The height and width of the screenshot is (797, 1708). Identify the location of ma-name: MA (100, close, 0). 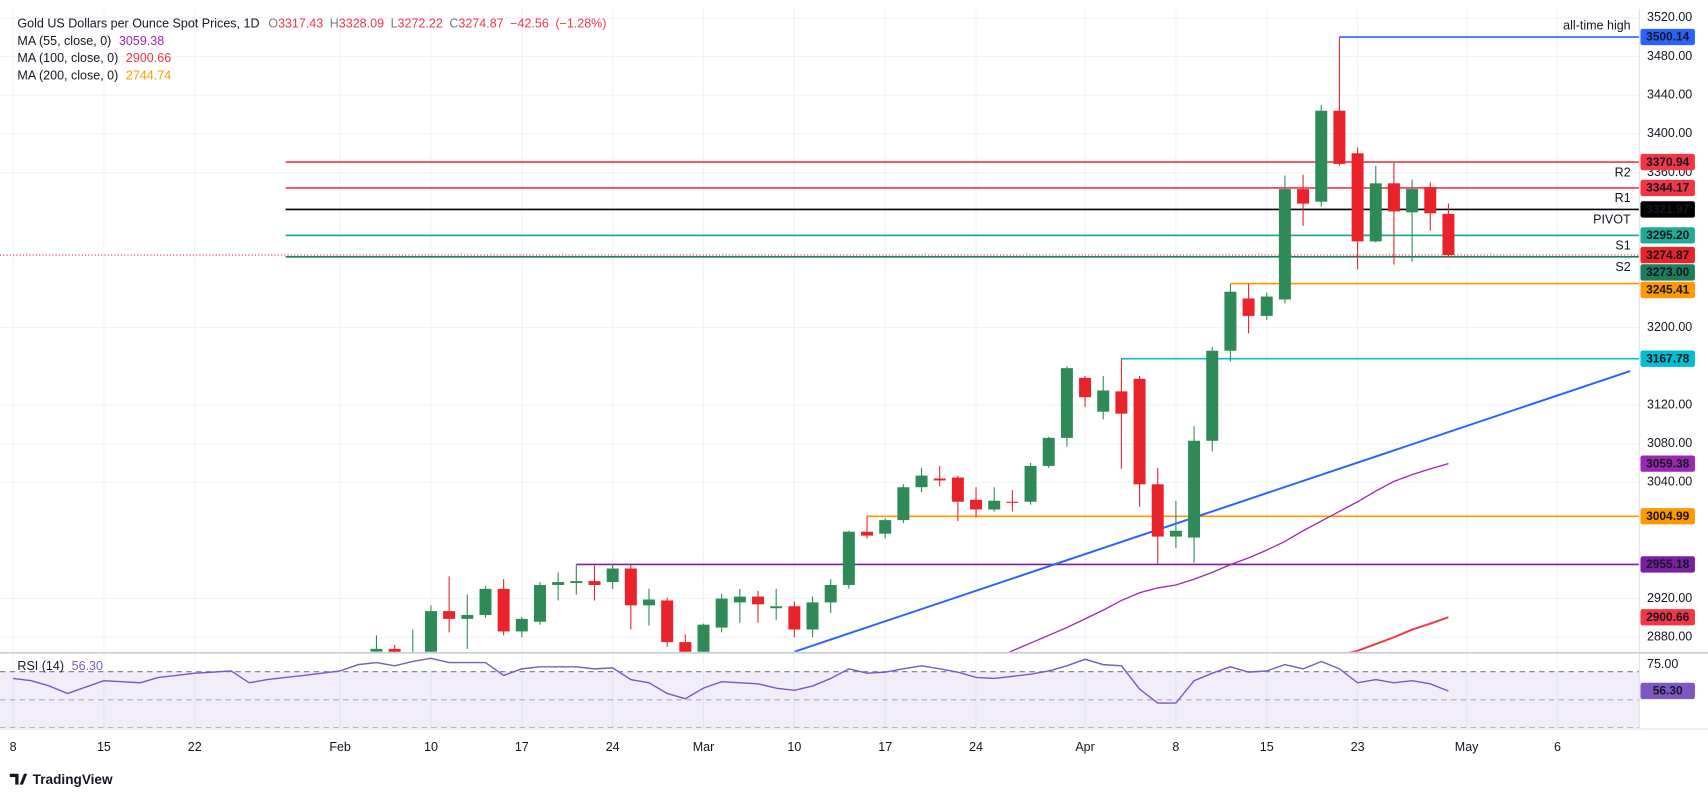
(67, 59).